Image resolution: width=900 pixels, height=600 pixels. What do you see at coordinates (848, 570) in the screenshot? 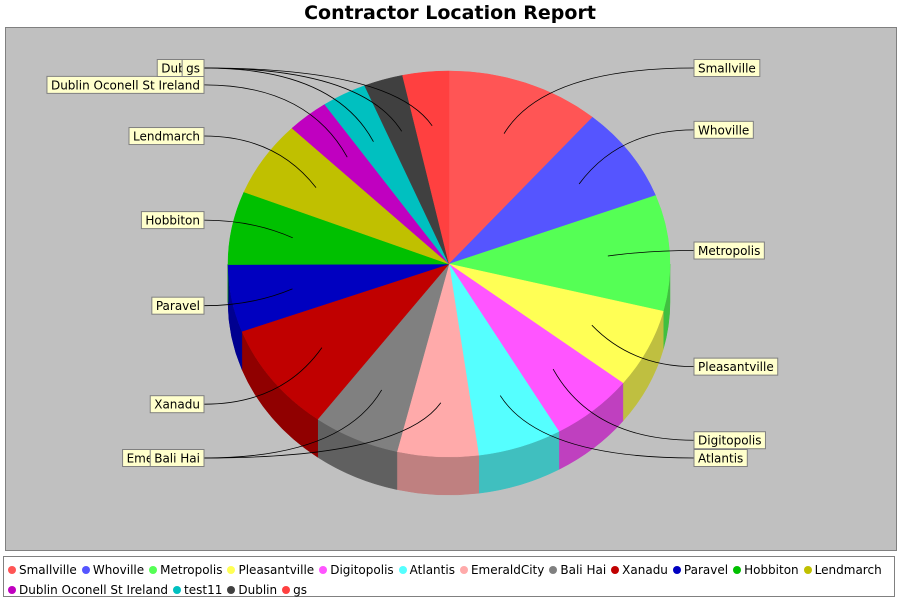
I see `legend-label: Lendmarch` at bounding box center [848, 570].